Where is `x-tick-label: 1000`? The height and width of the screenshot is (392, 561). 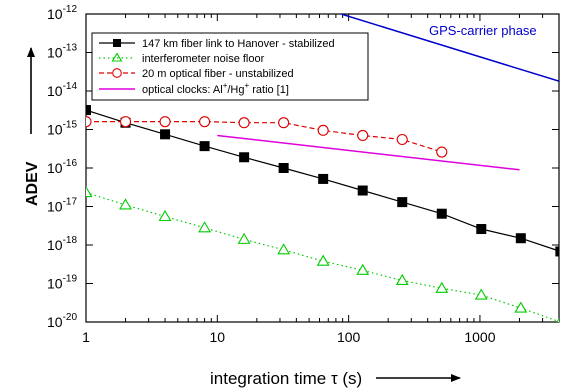 x-tick-label: 1000 is located at coordinates (479, 337).